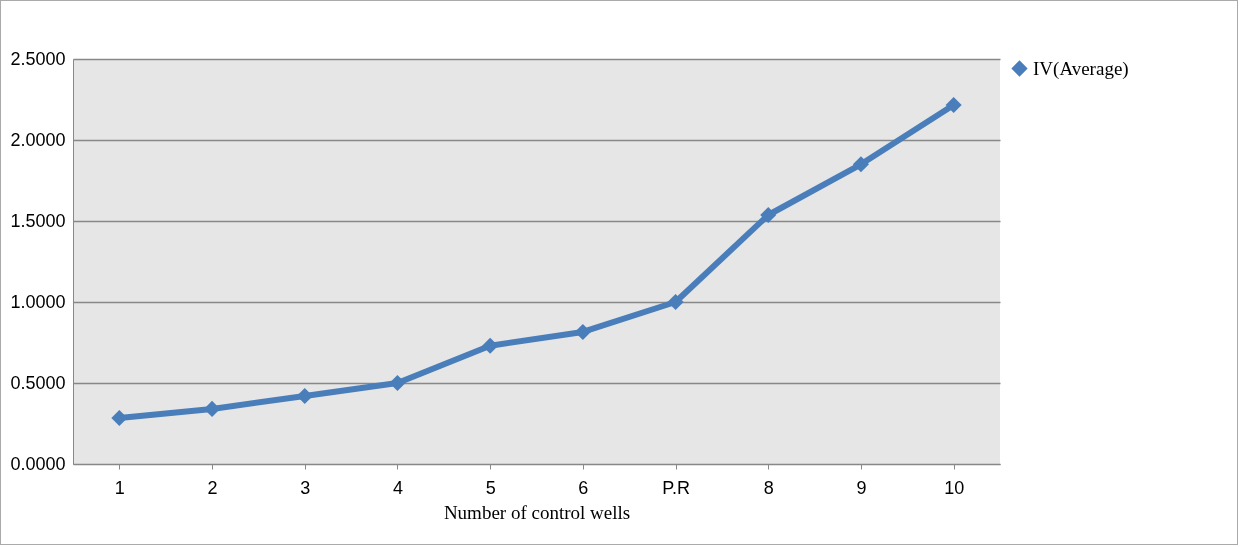 Image resolution: width=1240 pixels, height=547 pixels. I want to click on y-tick-label: 2.0000, so click(38, 139).